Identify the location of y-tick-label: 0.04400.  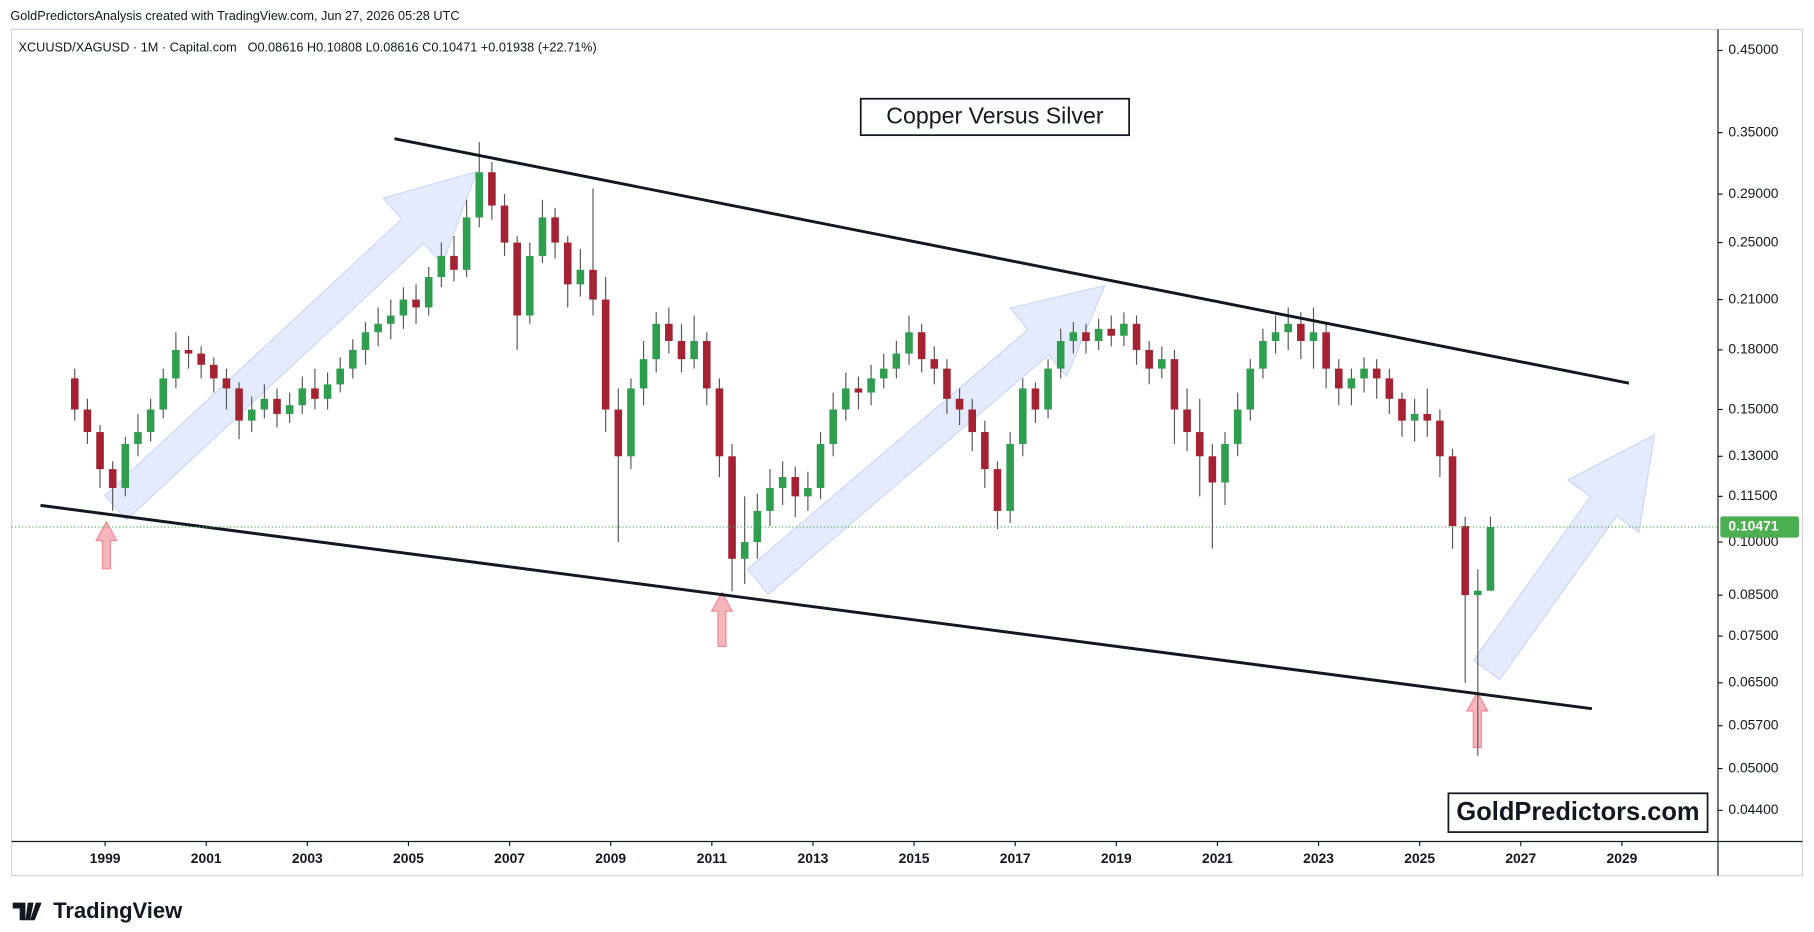
(1753, 809).